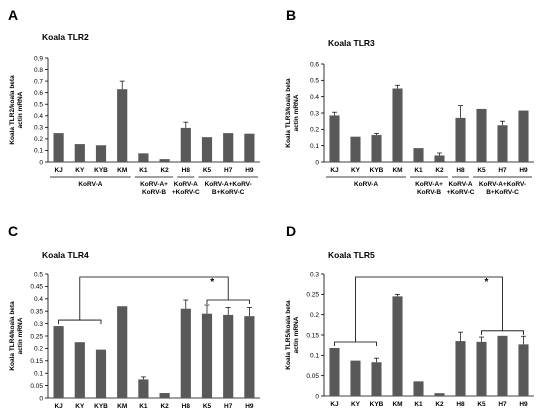  What do you see at coordinates (502, 184) in the screenshot?
I see `group-label: KoRV-A+KoRV-` at bounding box center [502, 184].